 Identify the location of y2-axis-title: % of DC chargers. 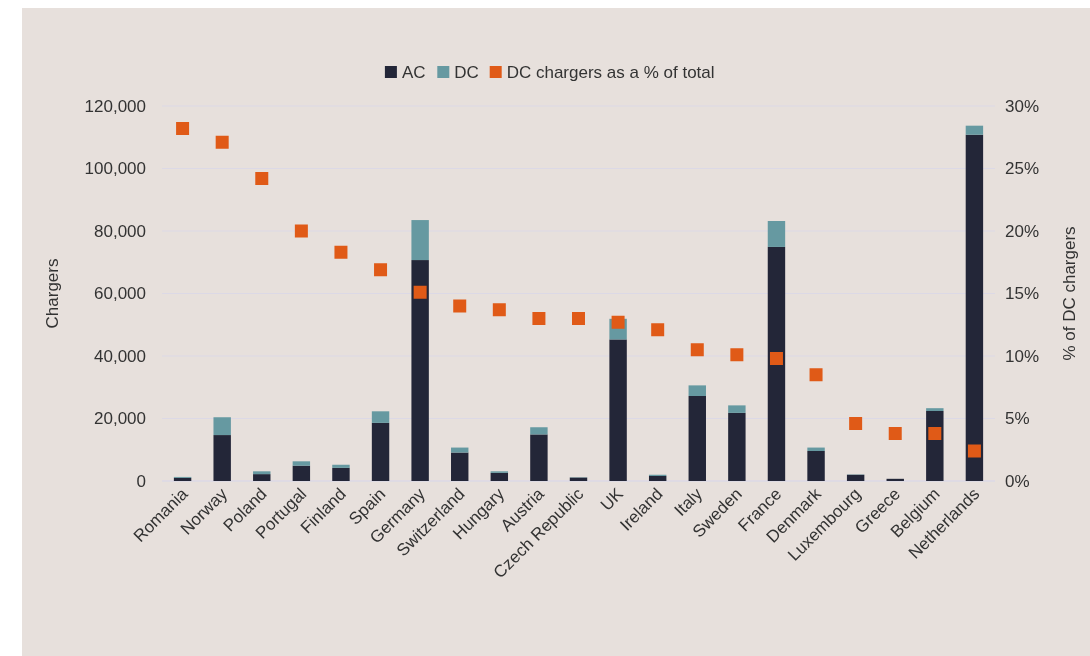
(1069, 293).